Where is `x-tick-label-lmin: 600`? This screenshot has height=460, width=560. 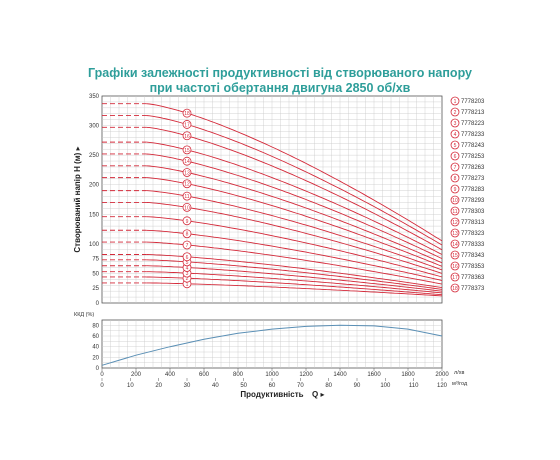
x-tick-label-lmin: 600 is located at coordinates (204, 375).